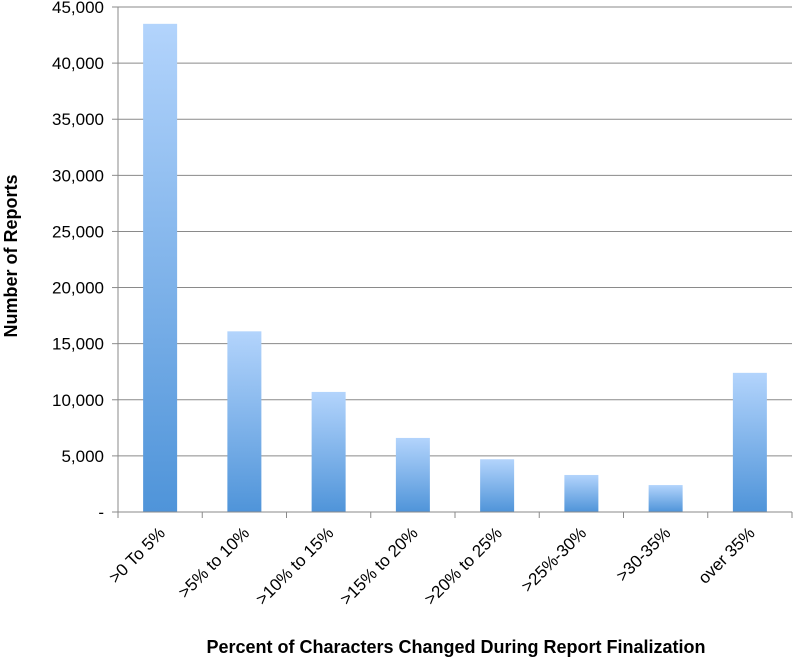 The height and width of the screenshot is (660, 793). What do you see at coordinates (463, 565) in the screenshot?
I see `x-tick-label: >20% to 25%` at bounding box center [463, 565].